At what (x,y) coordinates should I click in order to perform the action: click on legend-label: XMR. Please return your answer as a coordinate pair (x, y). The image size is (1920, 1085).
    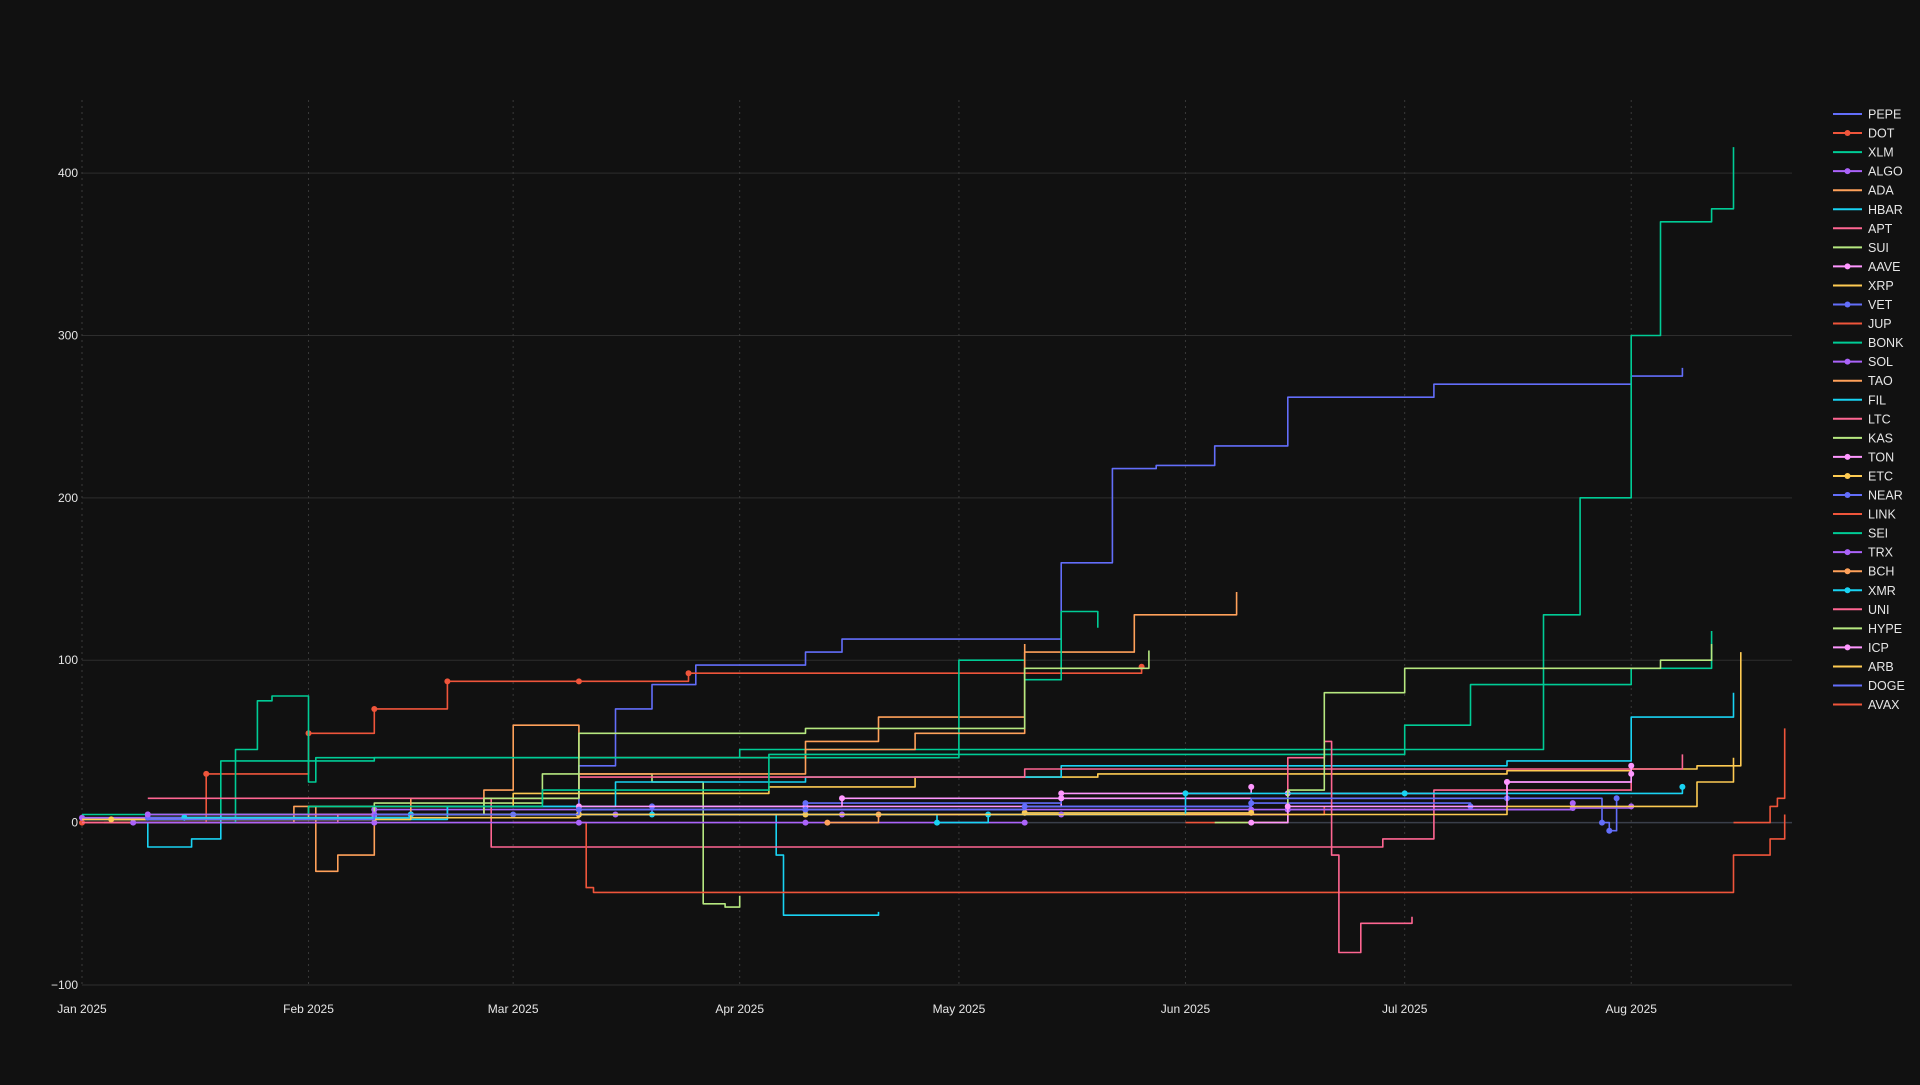
    Looking at the image, I should click on (1882, 591).